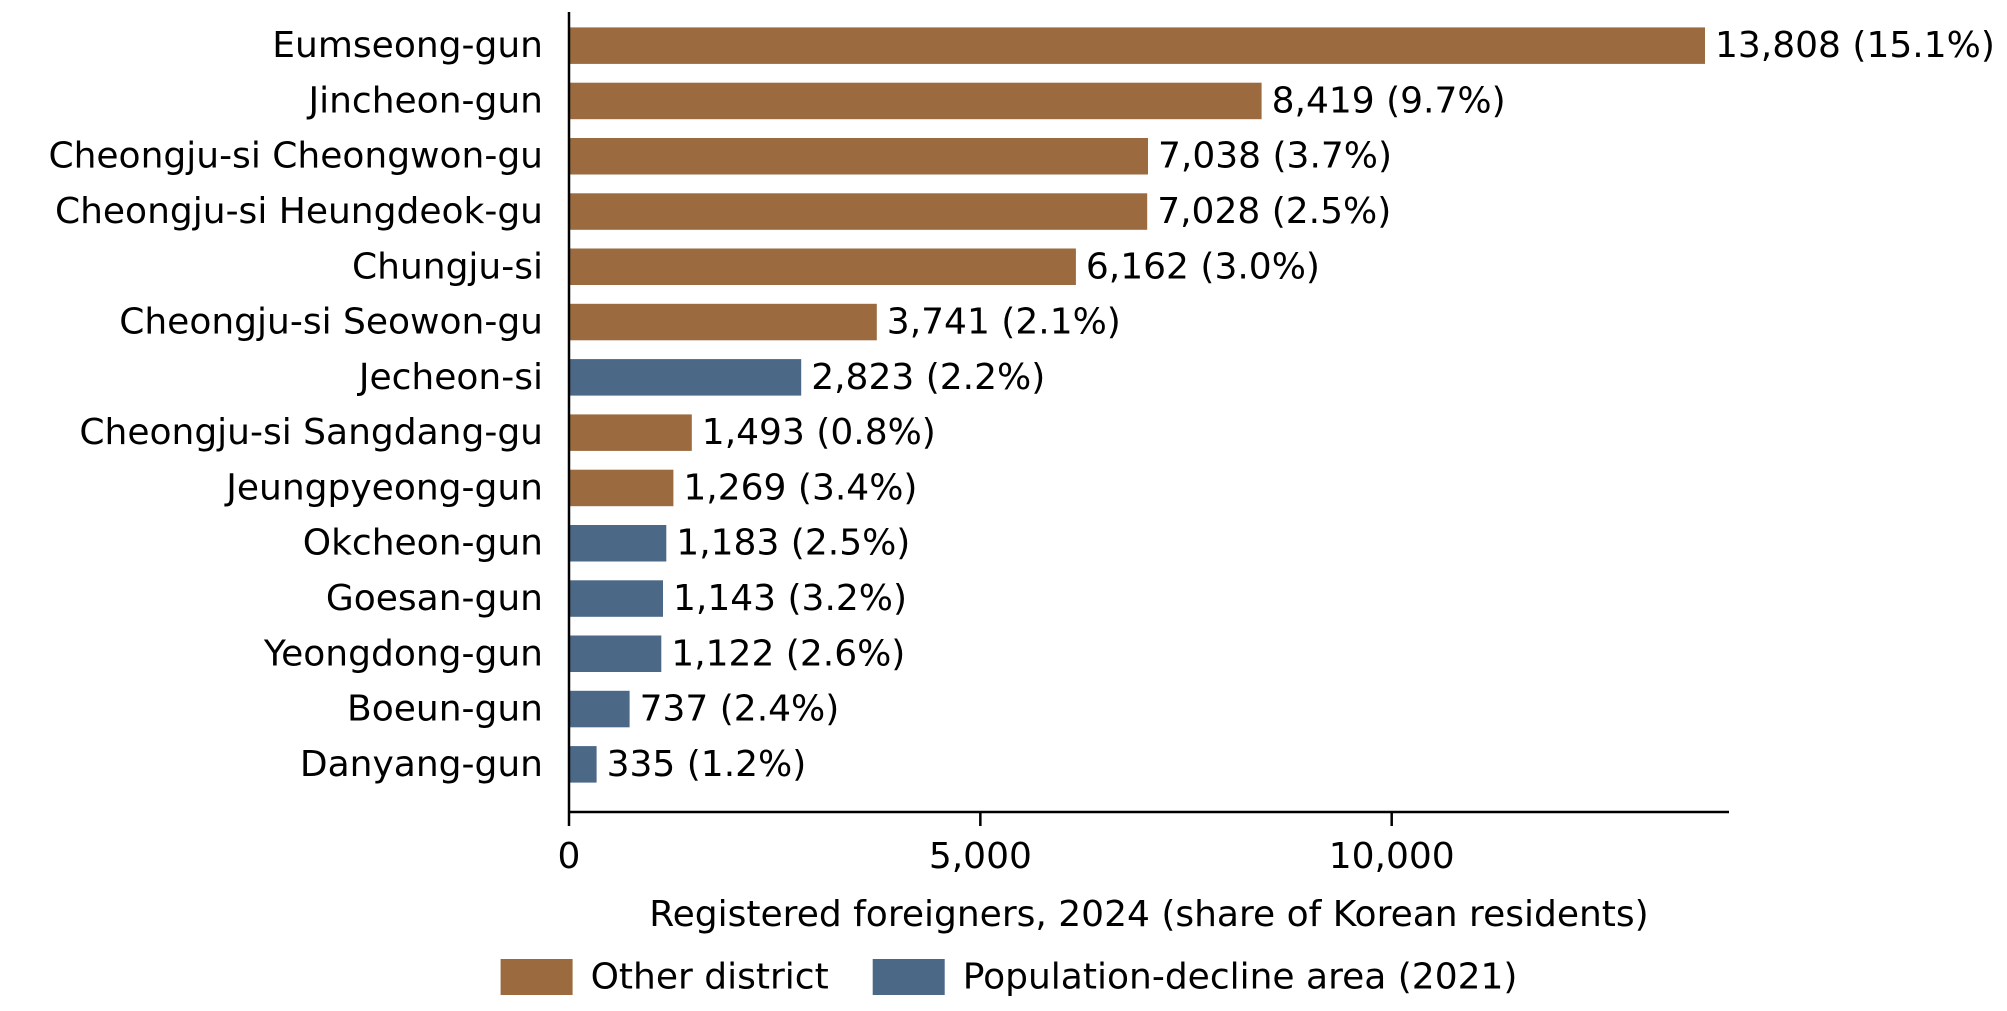  Describe the element at coordinates (1855, 45) in the screenshot. I see `data-label: 13,808 (15.1%)` at that location.